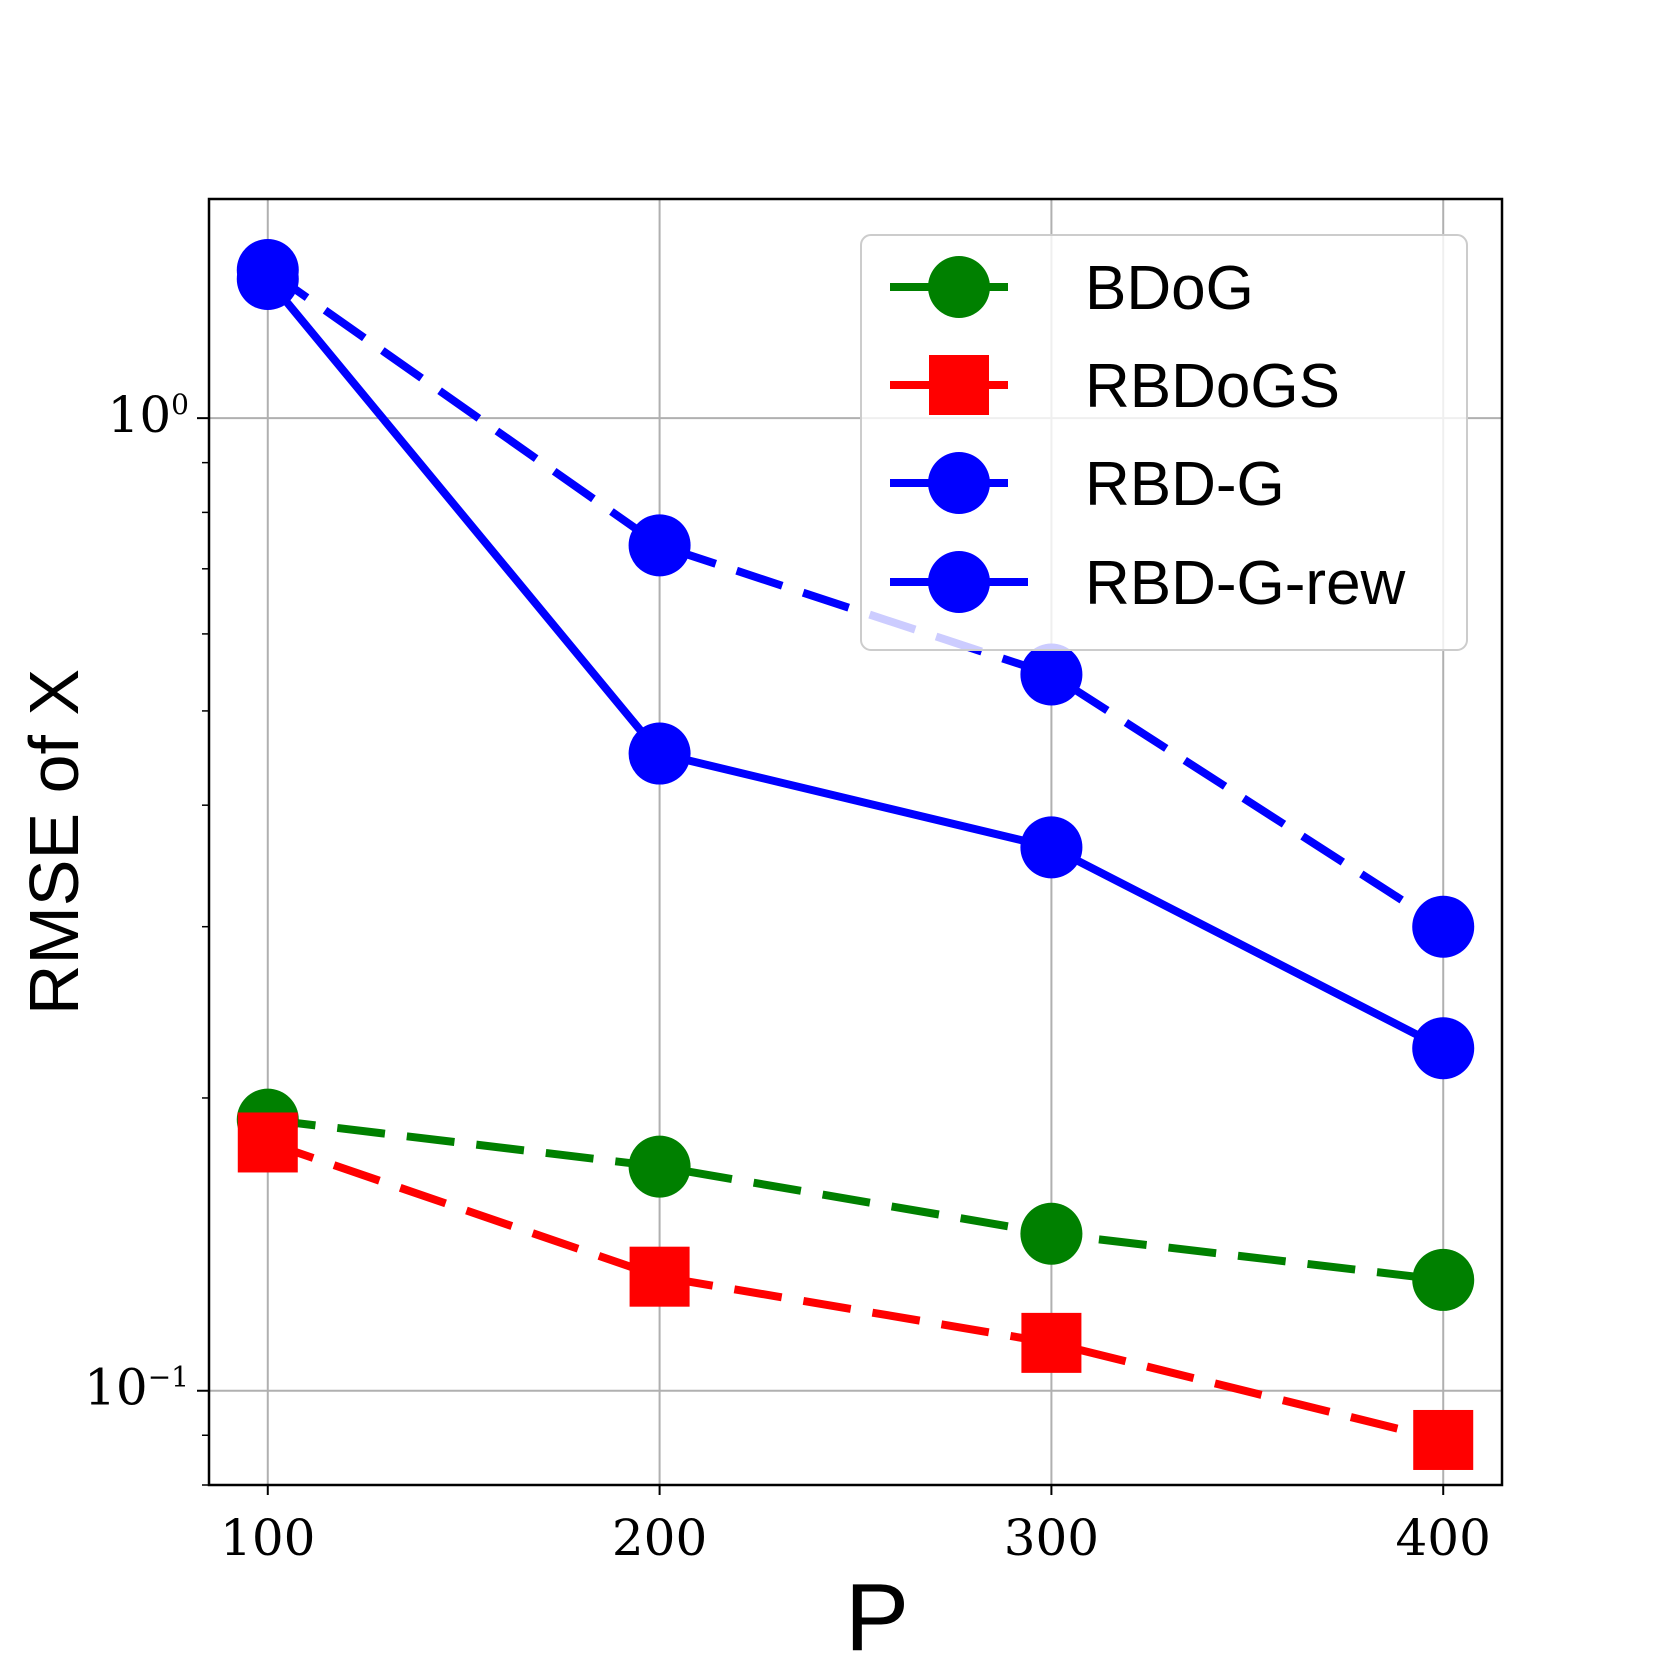 Image resolution: width=1661 pixels, height=1661 pixels. I want to click on x-axis-label: P, so click(877, 1612).